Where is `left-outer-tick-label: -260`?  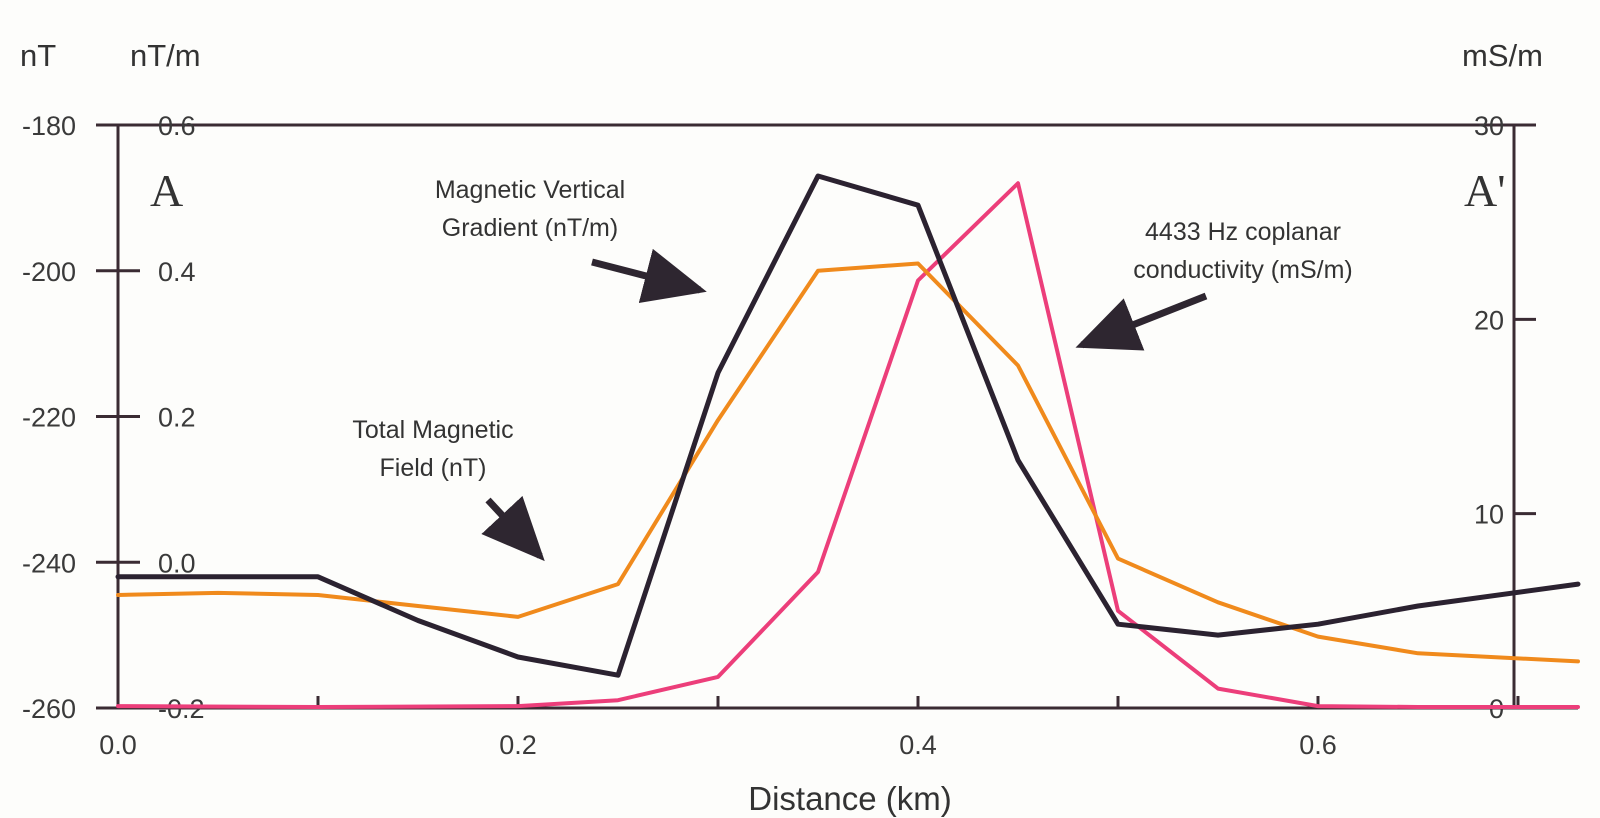 left-outer-tick-label: -260 is located at coordinates (49, 709).